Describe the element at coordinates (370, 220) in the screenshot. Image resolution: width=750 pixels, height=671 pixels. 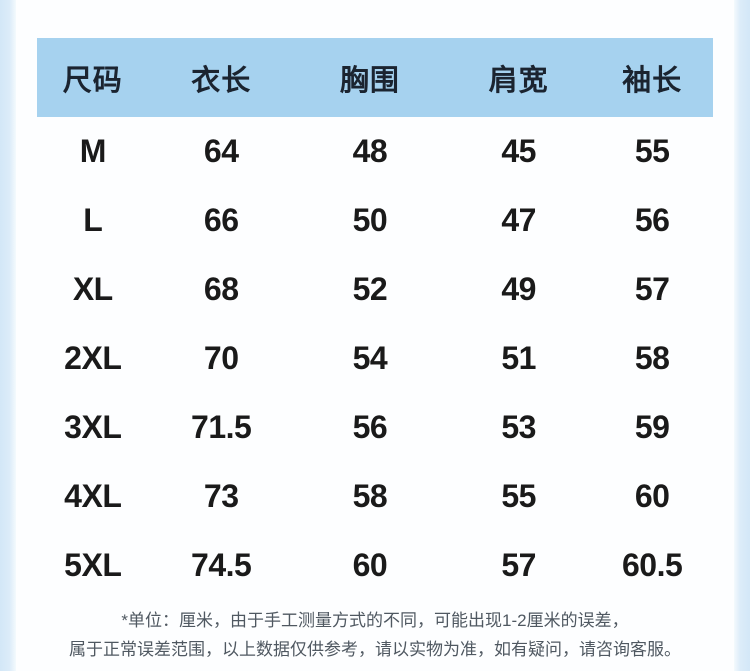
I see `measurement-cell: 50` at that location.